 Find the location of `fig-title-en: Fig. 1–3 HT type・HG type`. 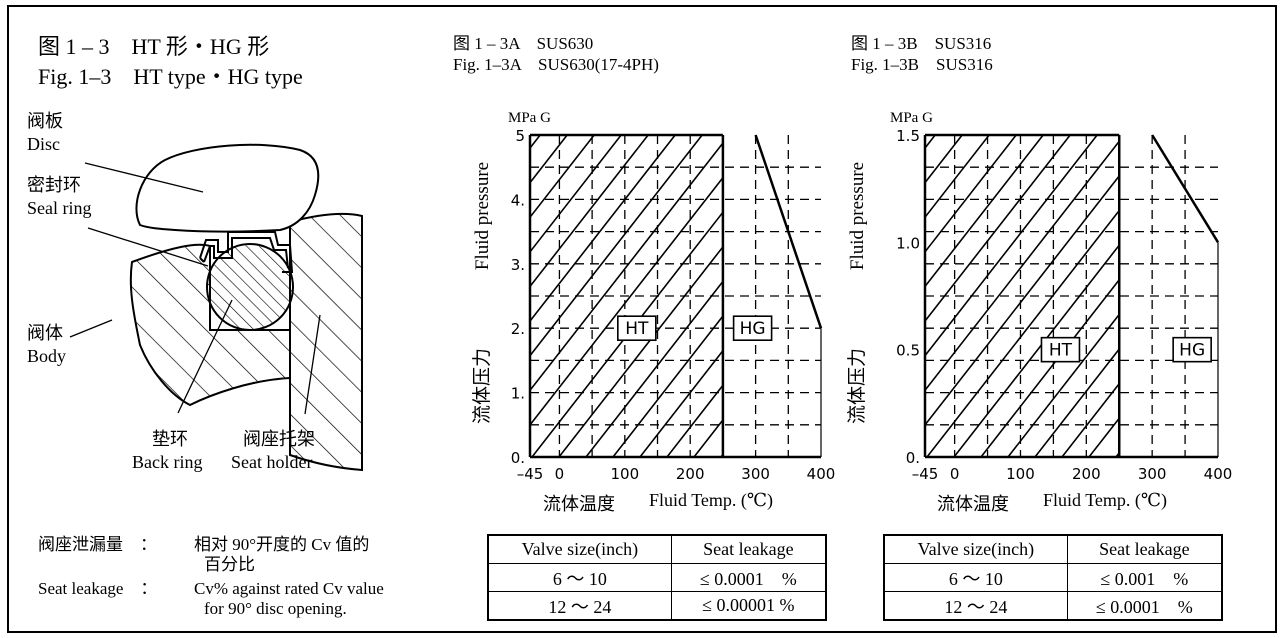

fig-title-en: Fig. 1–3 HT type・HG type is located at coordinates (170, 76).